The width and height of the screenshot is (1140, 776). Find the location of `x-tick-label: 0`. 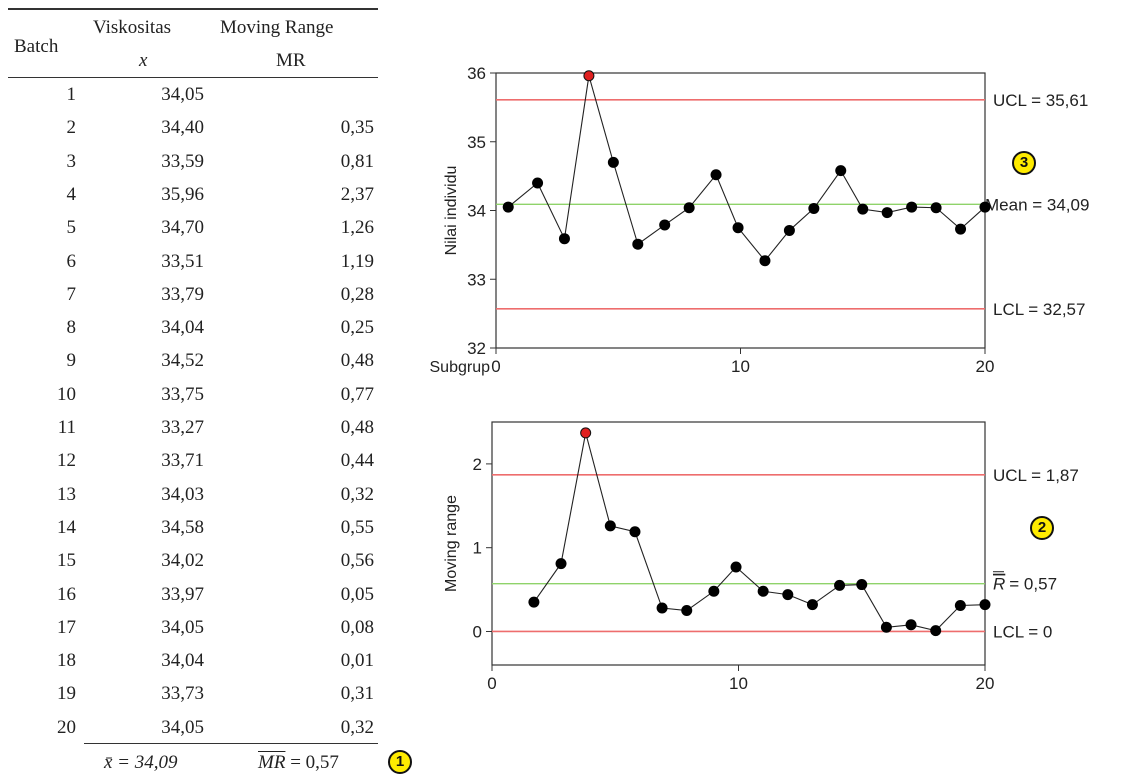

x-tick-label: 0 is located at coordinates (495, 366).